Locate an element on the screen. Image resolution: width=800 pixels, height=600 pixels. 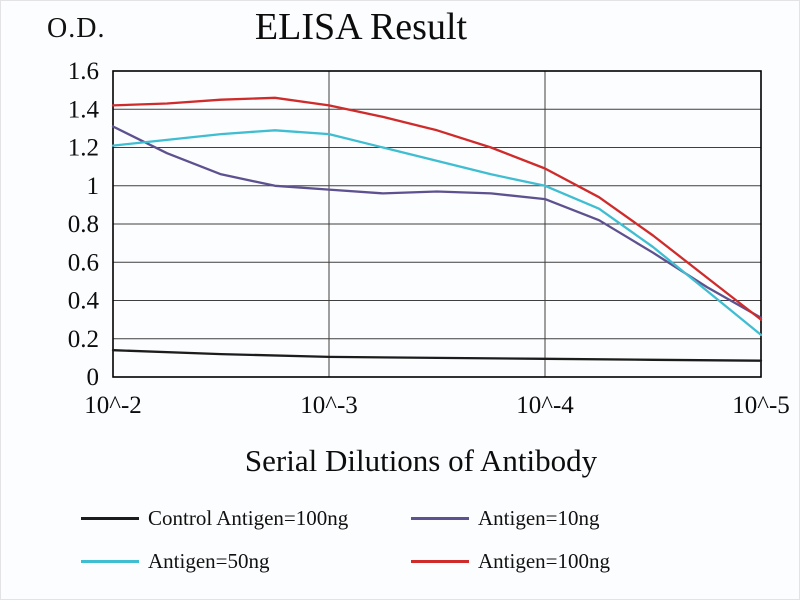
svg-text: 0.2 is located at coordinates (83, 339).